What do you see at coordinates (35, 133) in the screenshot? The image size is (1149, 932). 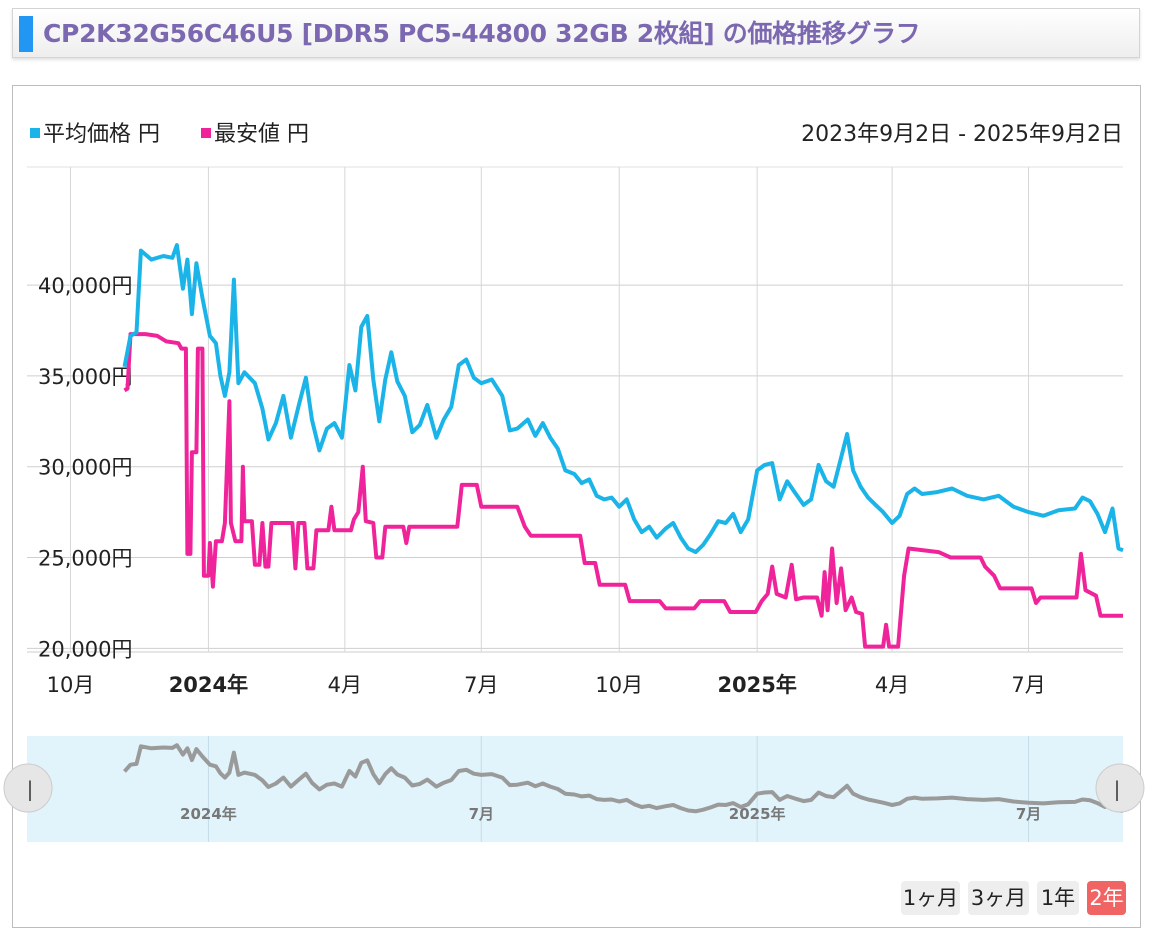 I see `legend-swatch-avg` at bounding box center [35, 133].